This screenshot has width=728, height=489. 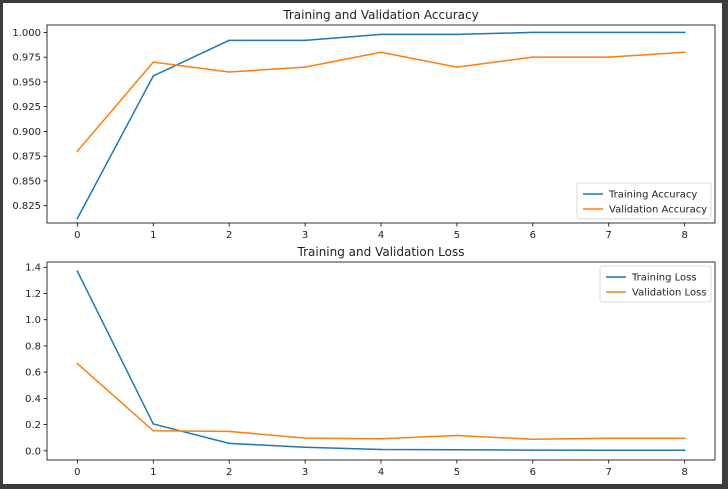 What do you see at coordinates (33, 346) in the screenshot?
I see `y-tick-label: 0.8` at bounding box center [33, 346].